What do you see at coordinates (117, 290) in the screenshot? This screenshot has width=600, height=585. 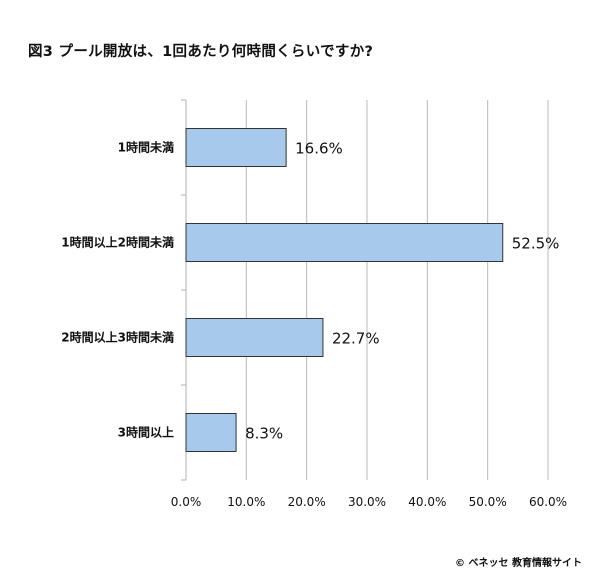 I see `category-labels: 1時間未満 1時間以上2時間未満 2時間以上3時間未満 3時間以上` at bounding box center [117, 290].